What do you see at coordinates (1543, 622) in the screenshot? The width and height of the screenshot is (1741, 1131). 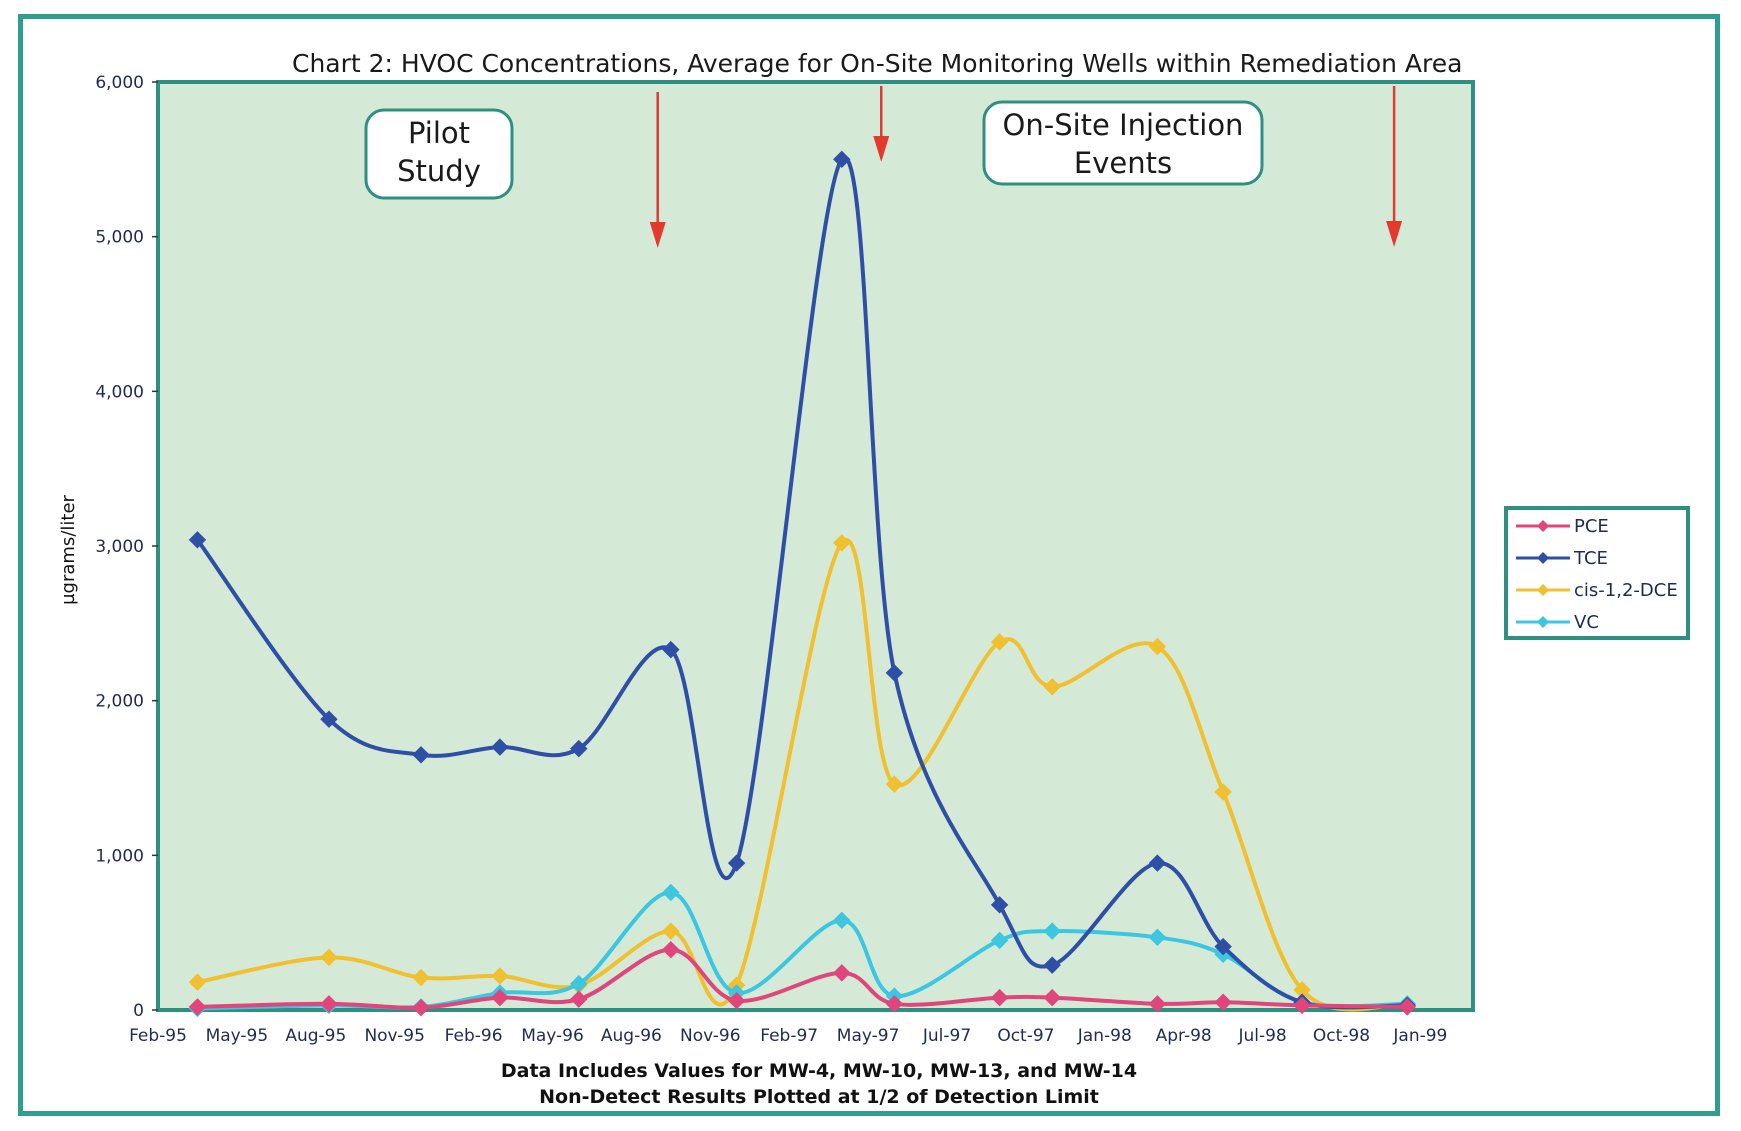 I see `legend-marker-vc` at bounding box center [1543, 622].